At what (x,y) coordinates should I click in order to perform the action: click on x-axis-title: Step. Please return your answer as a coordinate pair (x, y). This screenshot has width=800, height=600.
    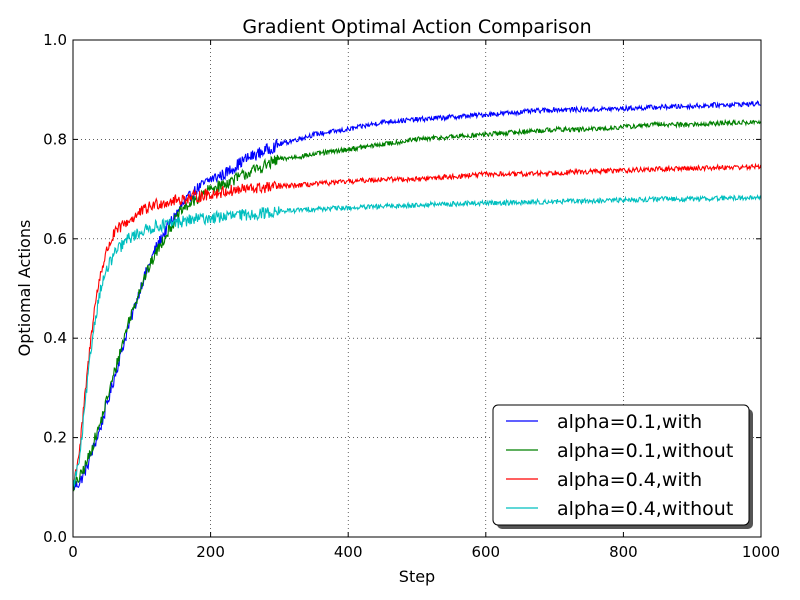
    Looking at the image, I should click on (417, 576).